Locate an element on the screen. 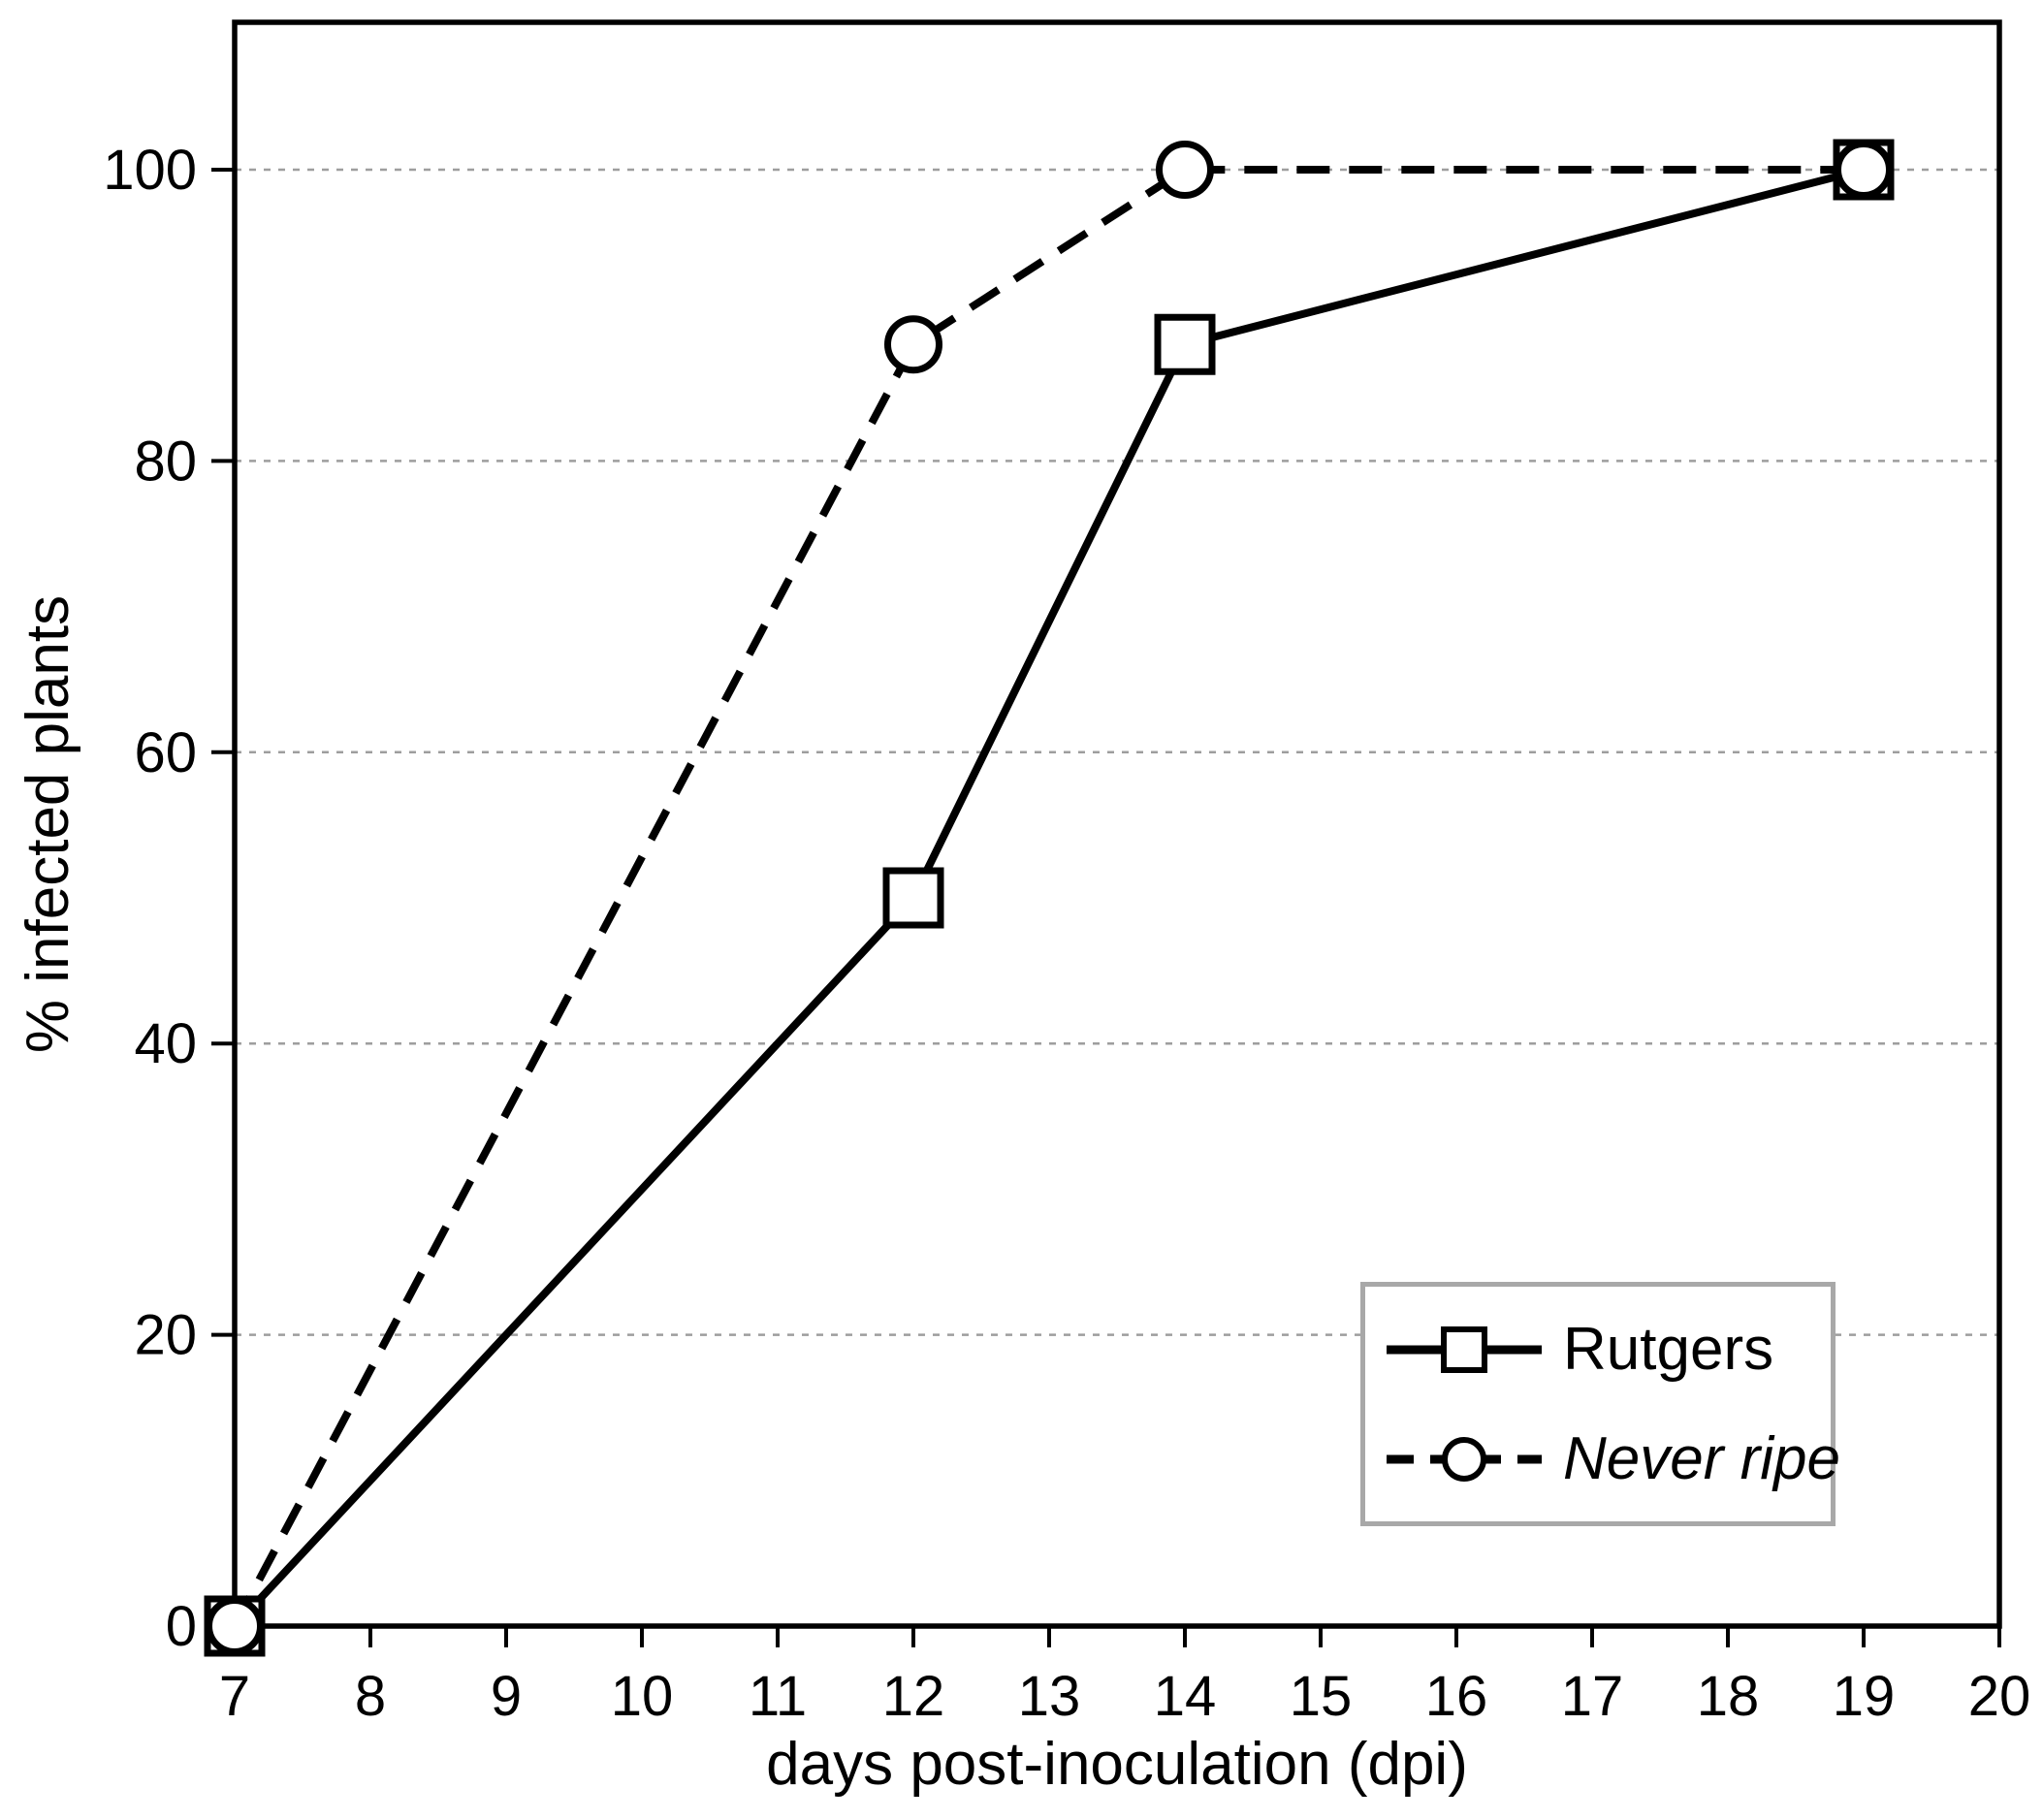 Image resolution: width=2043 pixels, height=1820 pixels. y-tick-label-60: 60 is located at coordinates (165, 752).